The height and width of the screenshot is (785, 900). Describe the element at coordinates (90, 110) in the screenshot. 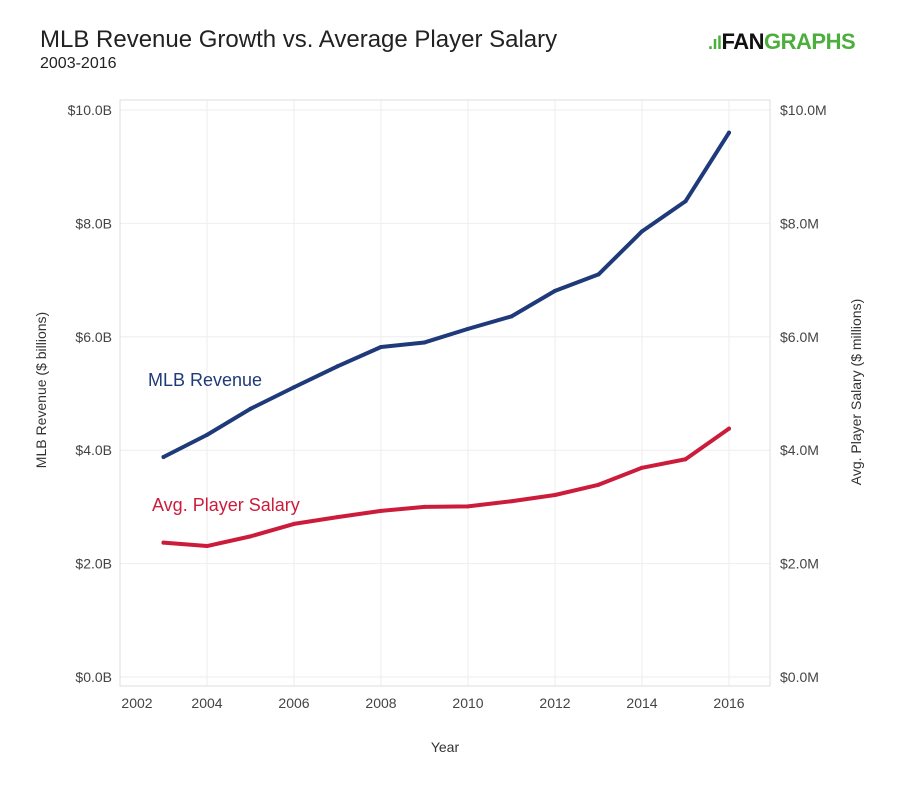

I see `y-tick-label-left: $10.0B` at that location.